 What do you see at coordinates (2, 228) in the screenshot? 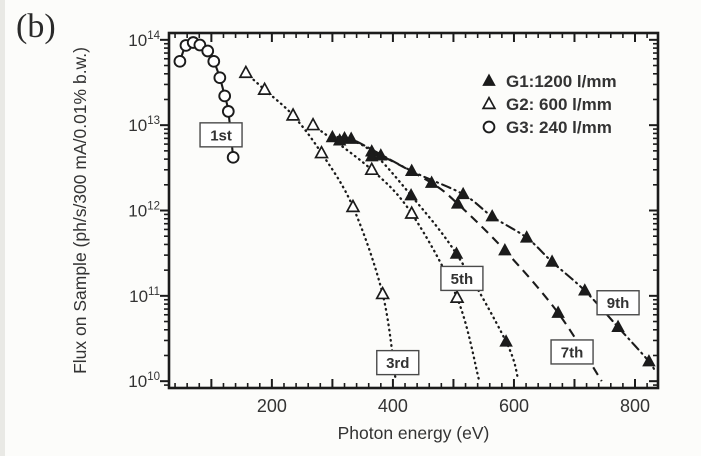
I see `scan-edge-artifact` at bounding box center [2, 228].